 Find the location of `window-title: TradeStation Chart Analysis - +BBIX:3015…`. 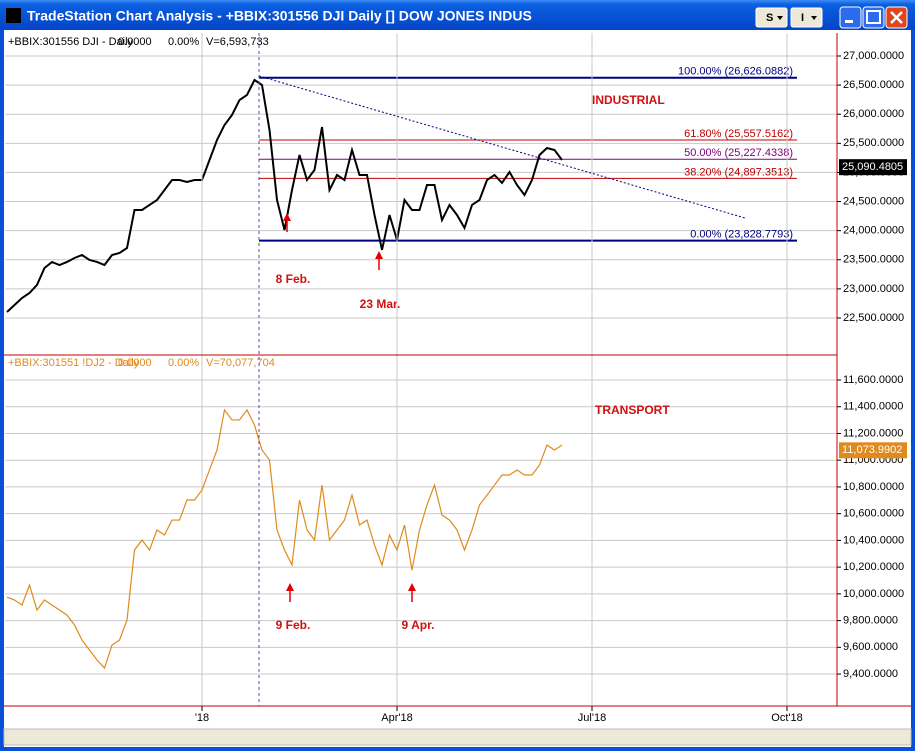

window-title: TradeStation Chart Analysis - +BBIX:3015… is located at coordinates (279, 16).